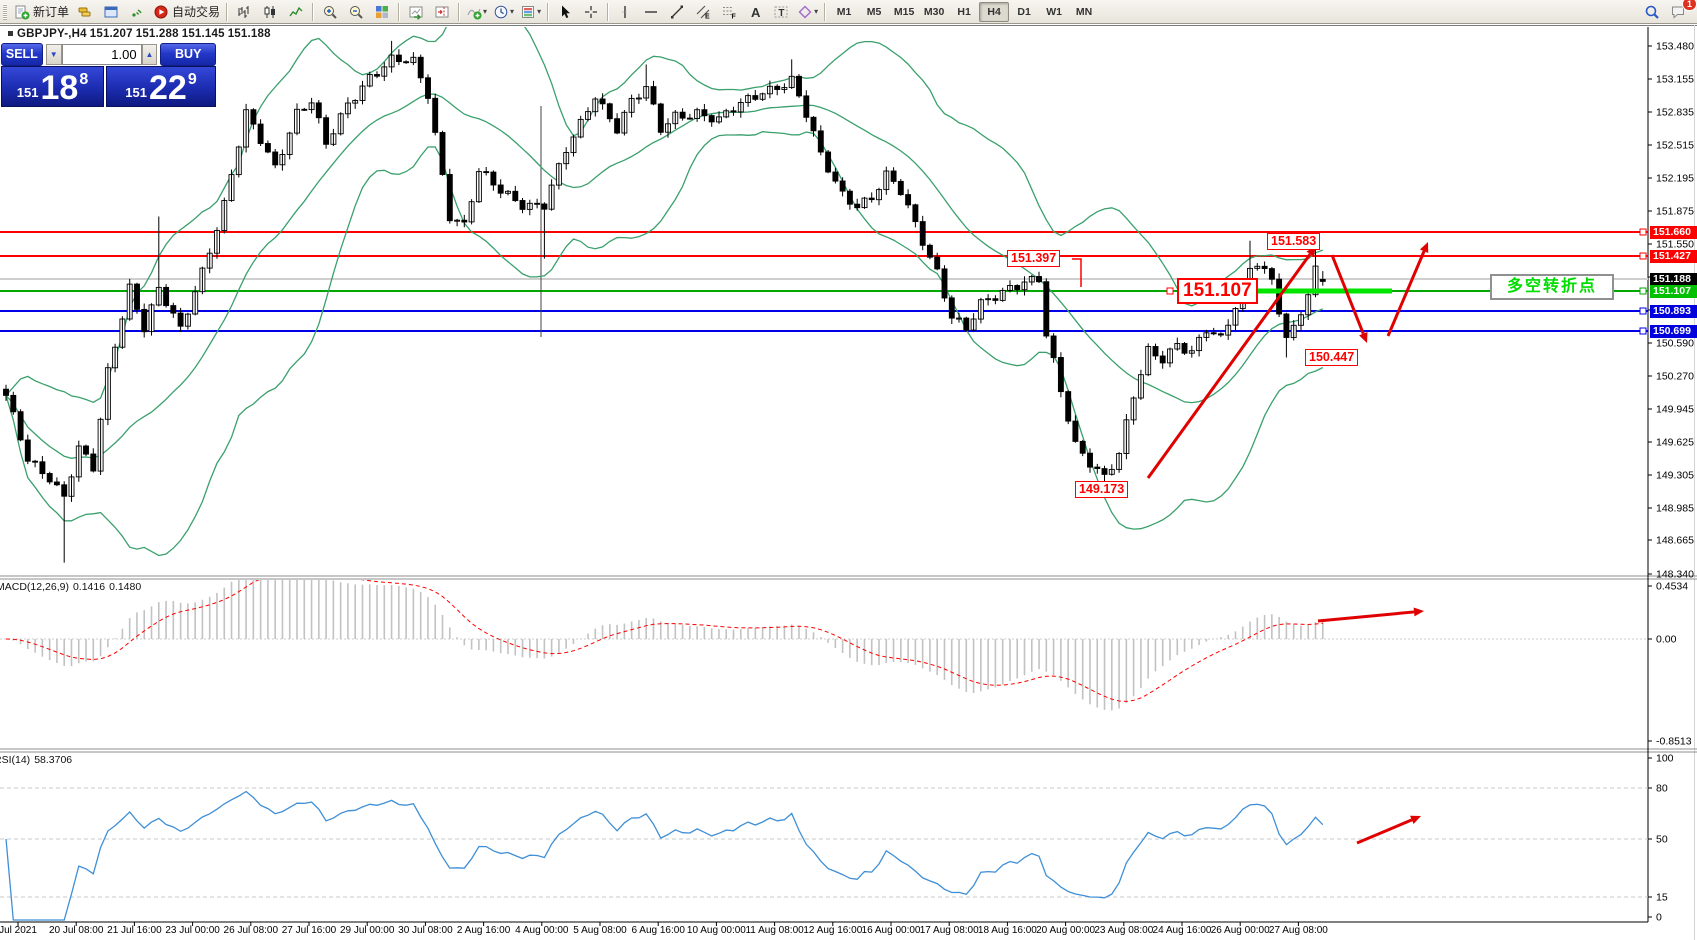 The height and width of the screenshot is (940, 1697). Describe the element at coordinates (71, 587) in the screenshot. I see `macd-indicator-label: MACD(12,26,9) 0.1416 0.1480` at that location.